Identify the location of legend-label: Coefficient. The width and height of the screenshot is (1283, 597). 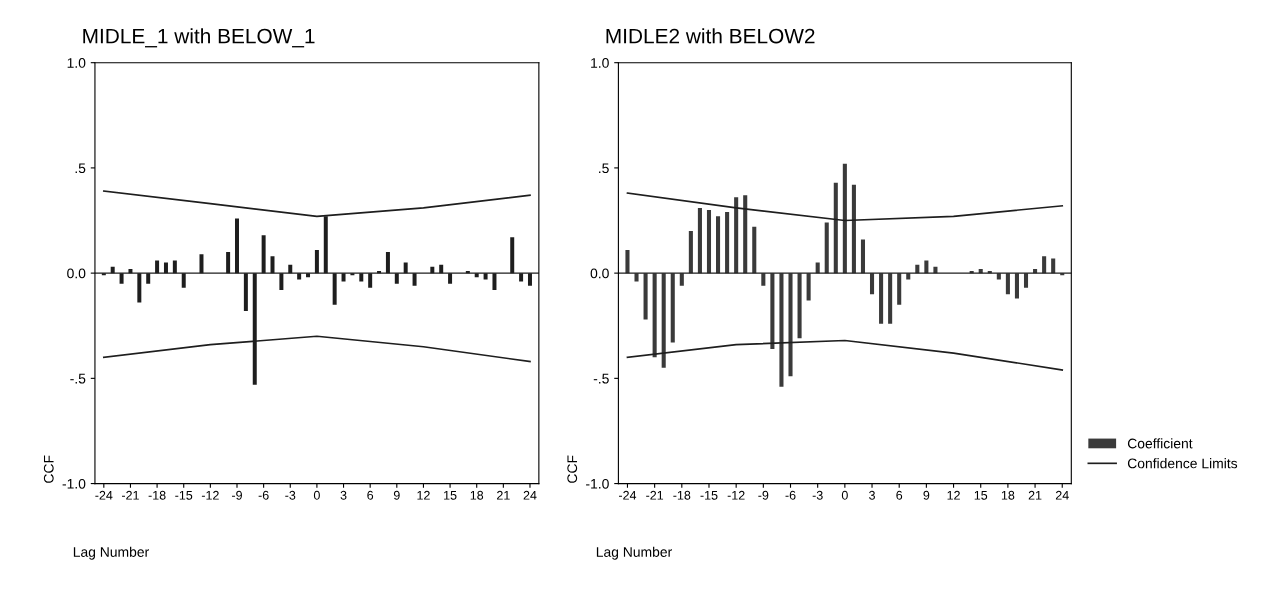
(1160, 443).